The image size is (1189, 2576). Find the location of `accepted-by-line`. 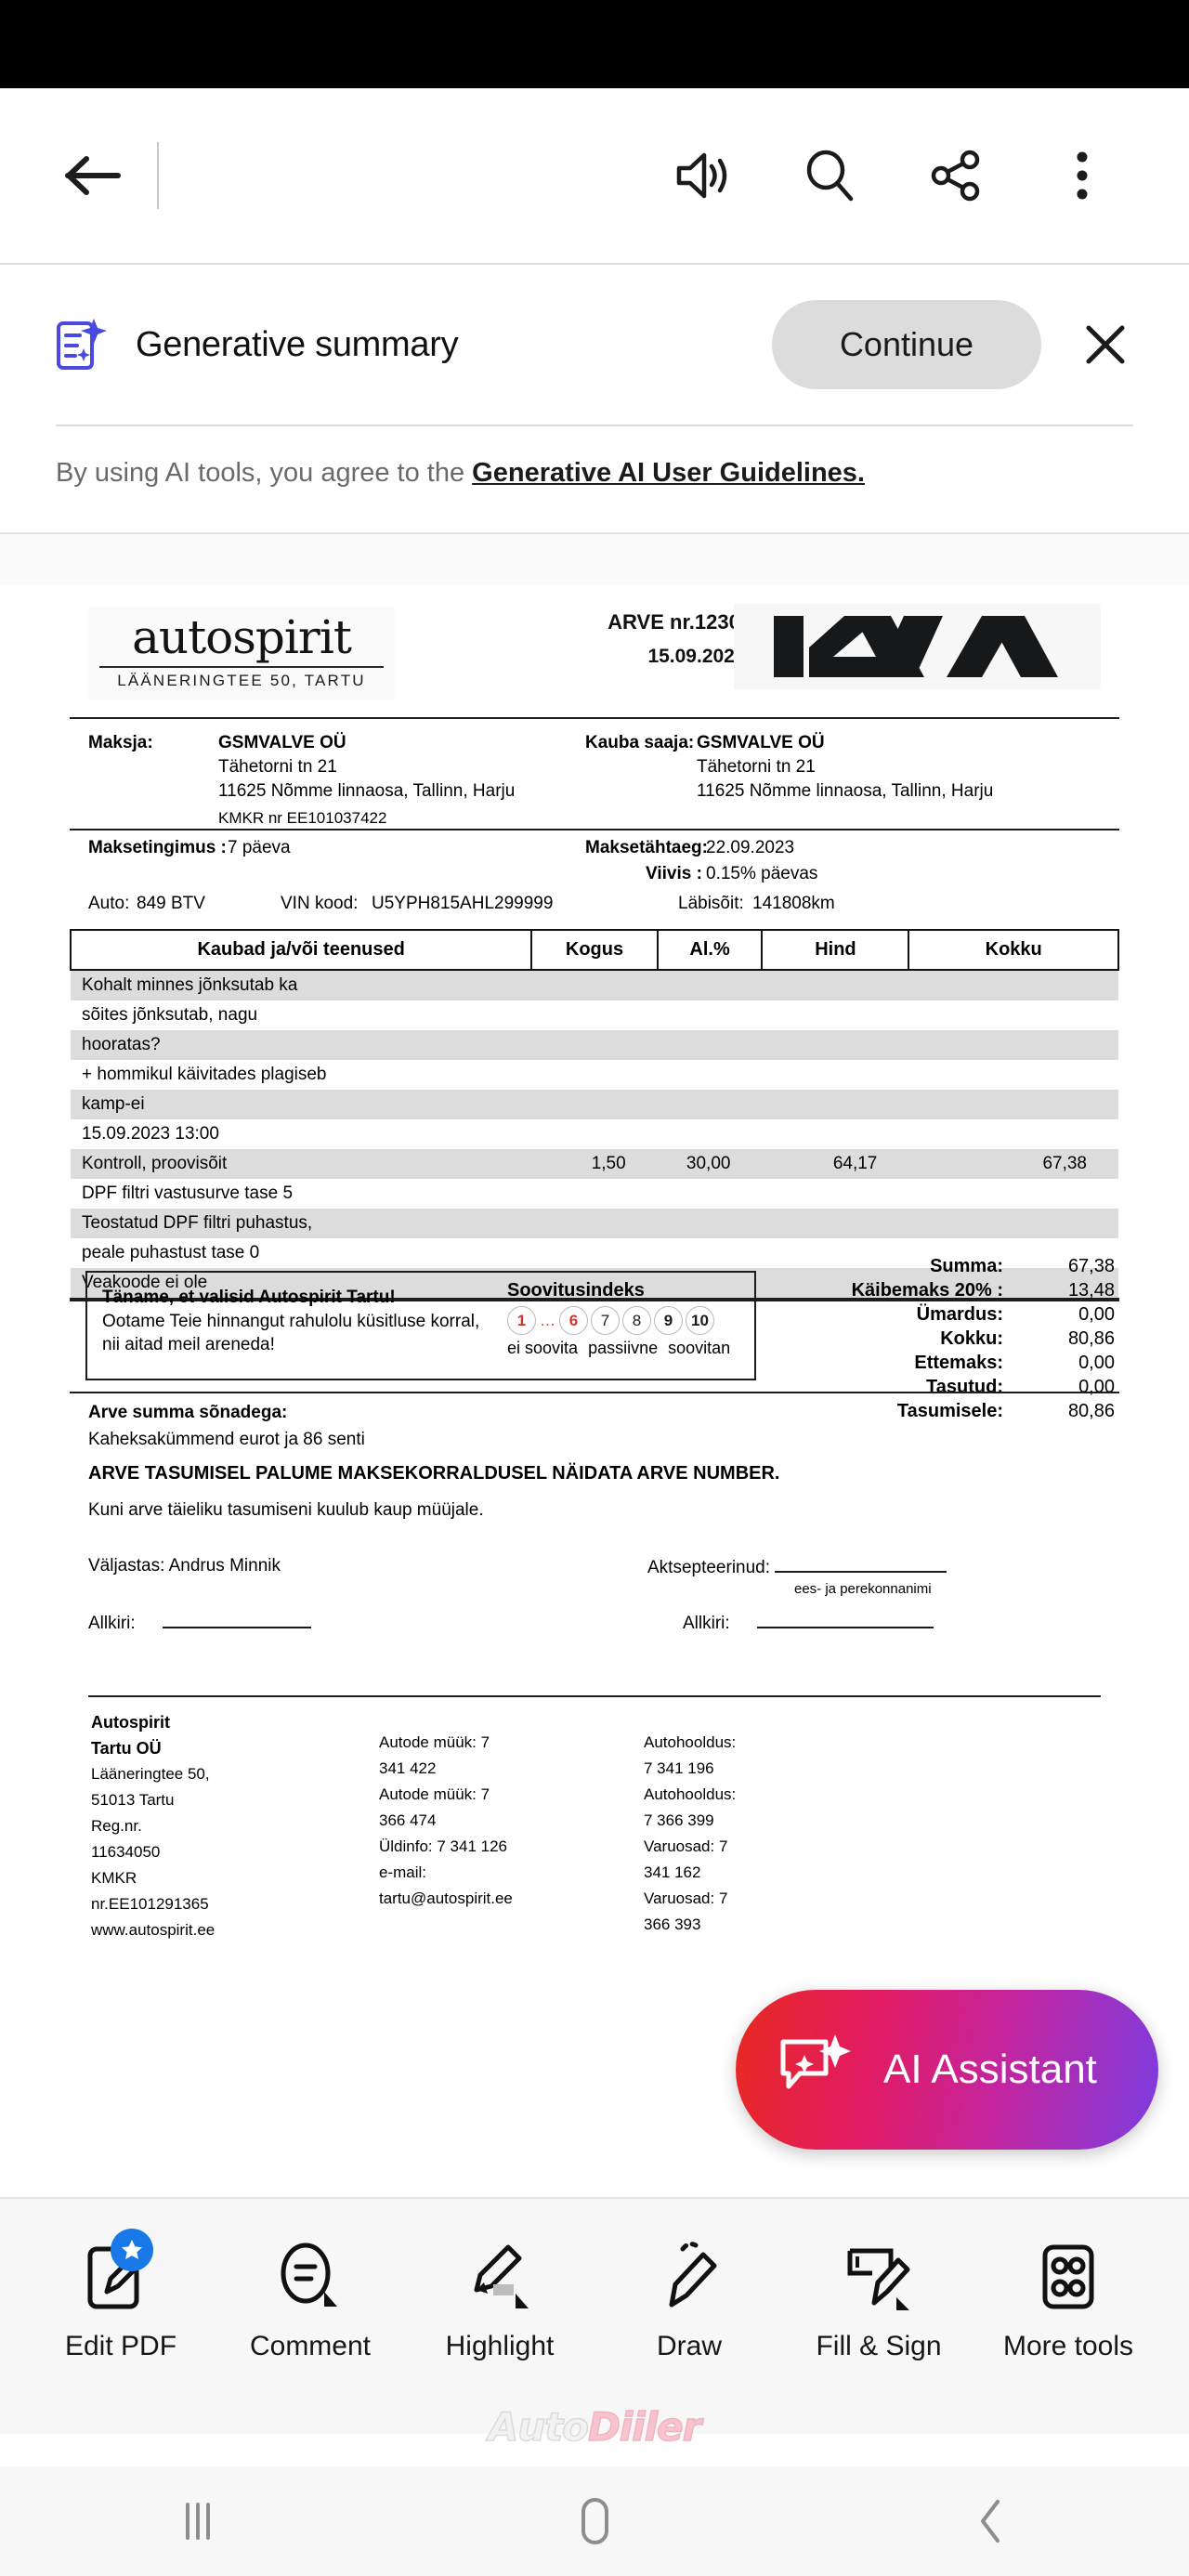

accepted-by-line is located at coordinates (861, 1564).